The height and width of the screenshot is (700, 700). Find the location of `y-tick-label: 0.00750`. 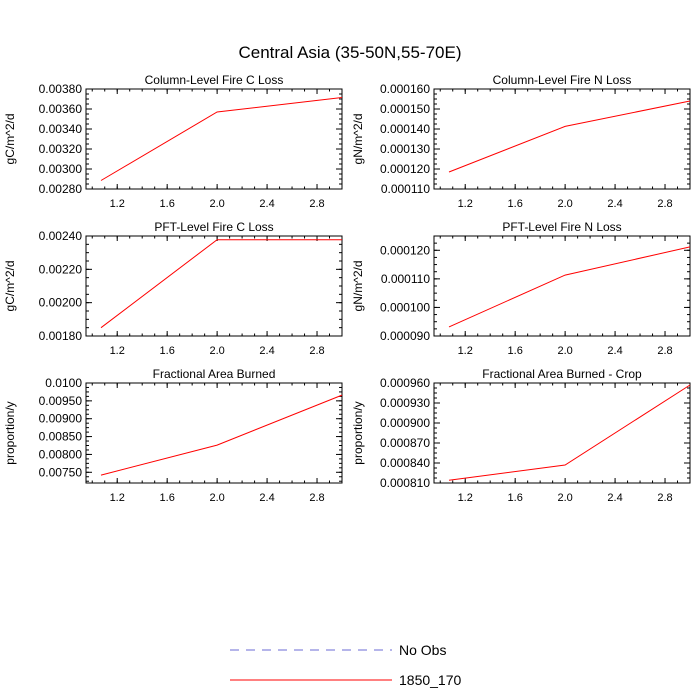

y-tick-label: 0.00750 is located at coordinates (61, 472).